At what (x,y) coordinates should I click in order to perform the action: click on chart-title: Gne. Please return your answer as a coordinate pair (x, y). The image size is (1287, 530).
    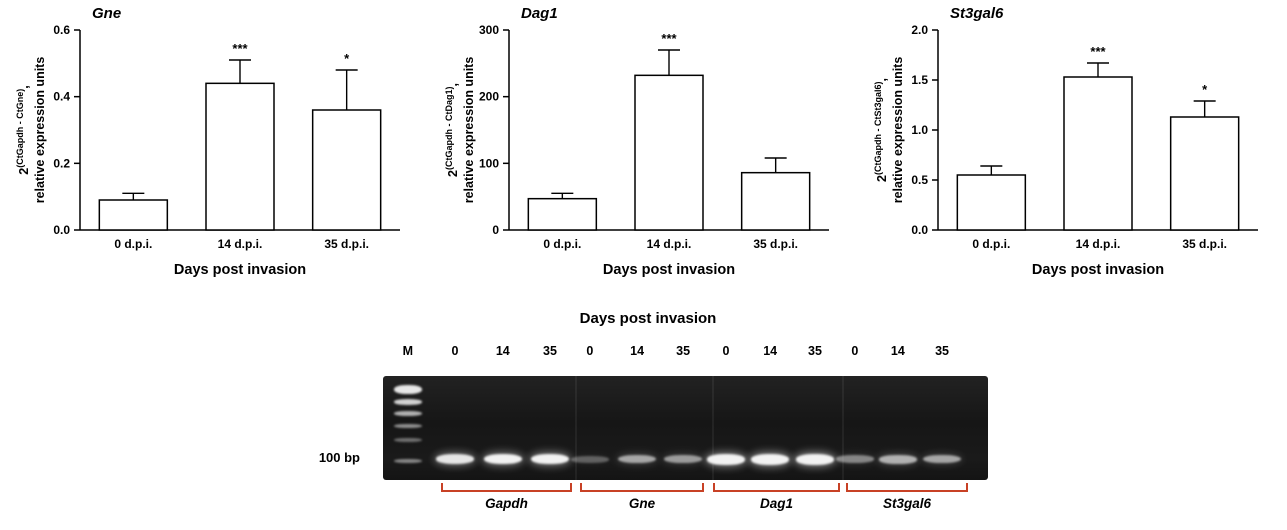
    Looking at the image, I should click on (107, 13).